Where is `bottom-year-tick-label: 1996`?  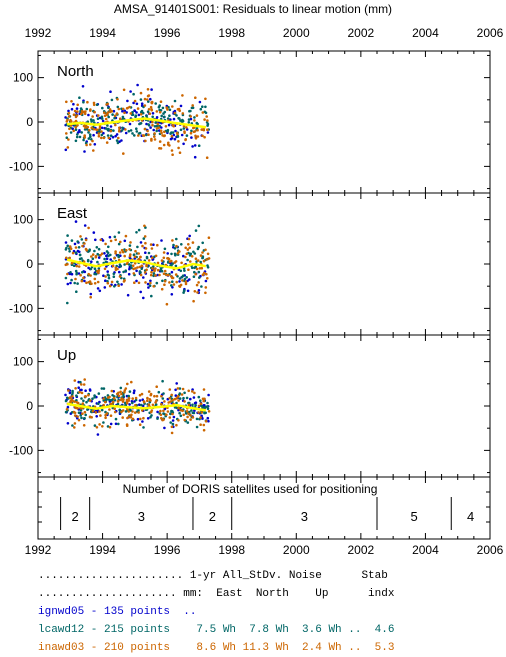 bottom-year-tick-label: 1996 is located at coordinates (167, 550).